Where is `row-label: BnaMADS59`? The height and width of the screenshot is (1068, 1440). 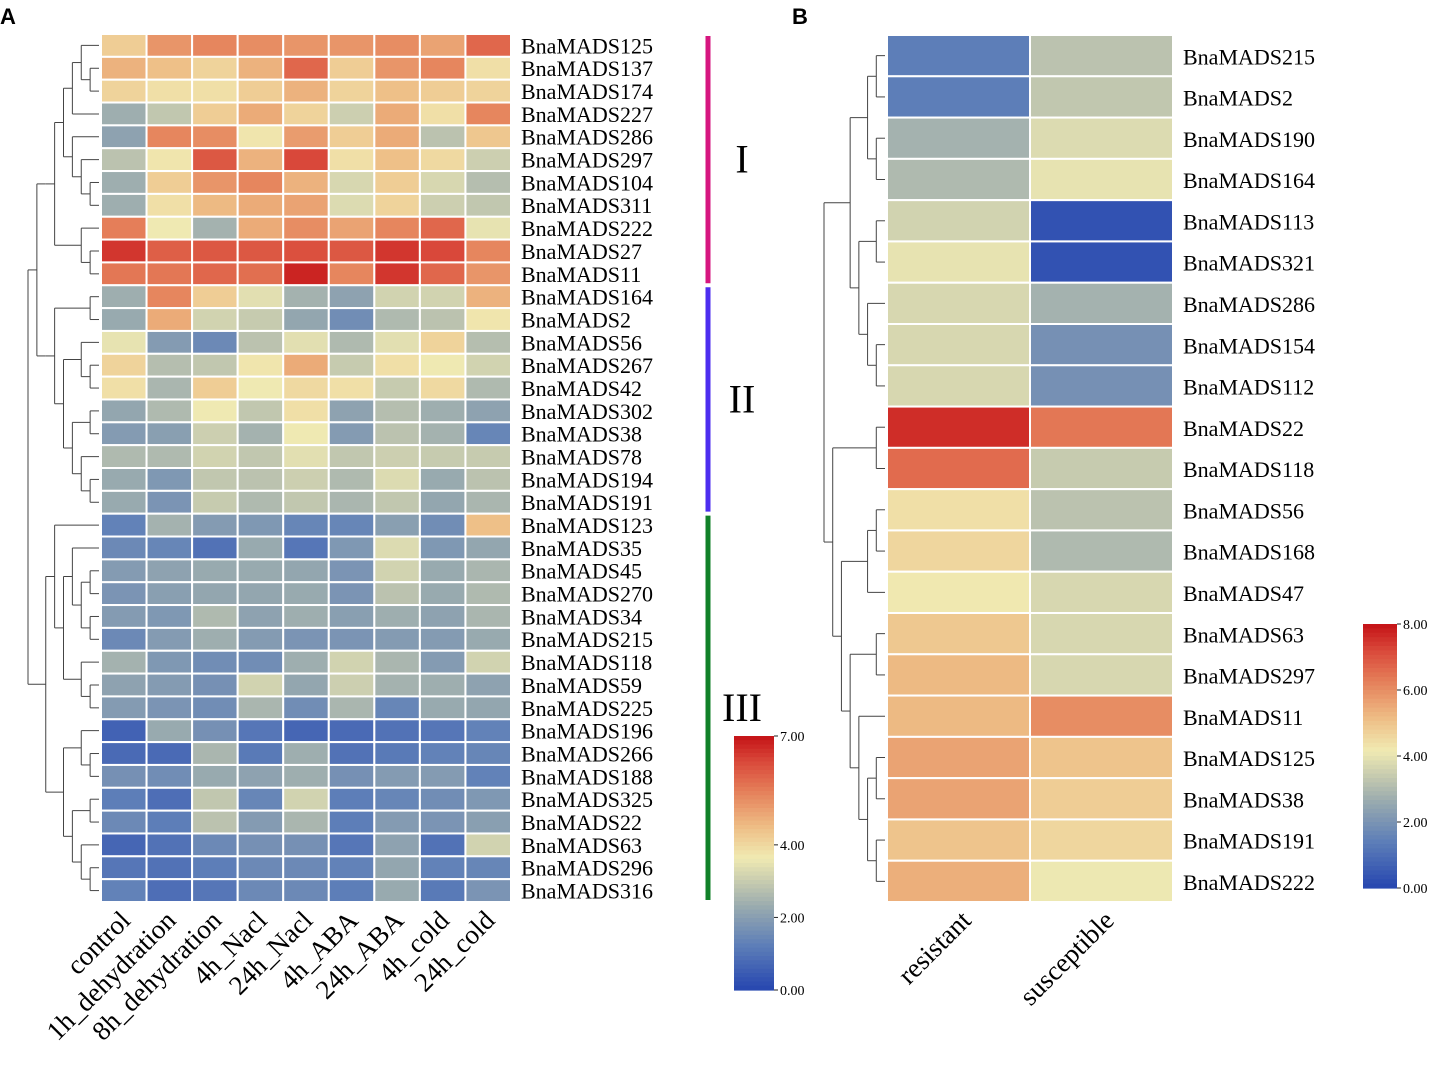
row-label: BnaMADS59 is located at coordinates (581, 685).